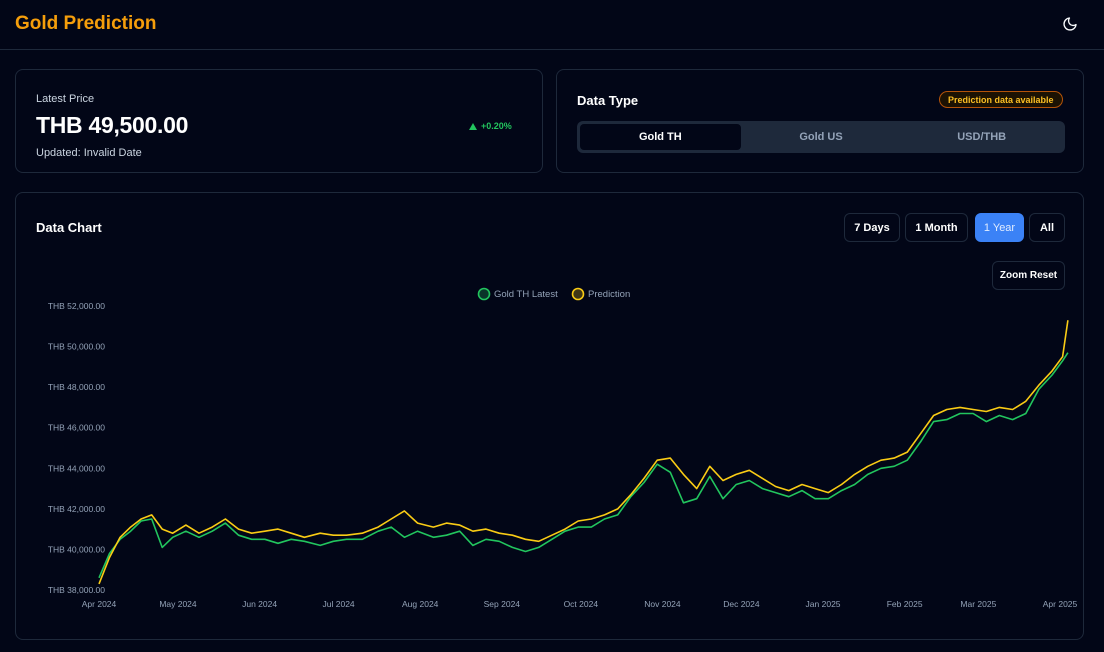 This screenshot has height=652, width=1104. I want to click on x-tick-label: Feb 2025, so click(905, 604).